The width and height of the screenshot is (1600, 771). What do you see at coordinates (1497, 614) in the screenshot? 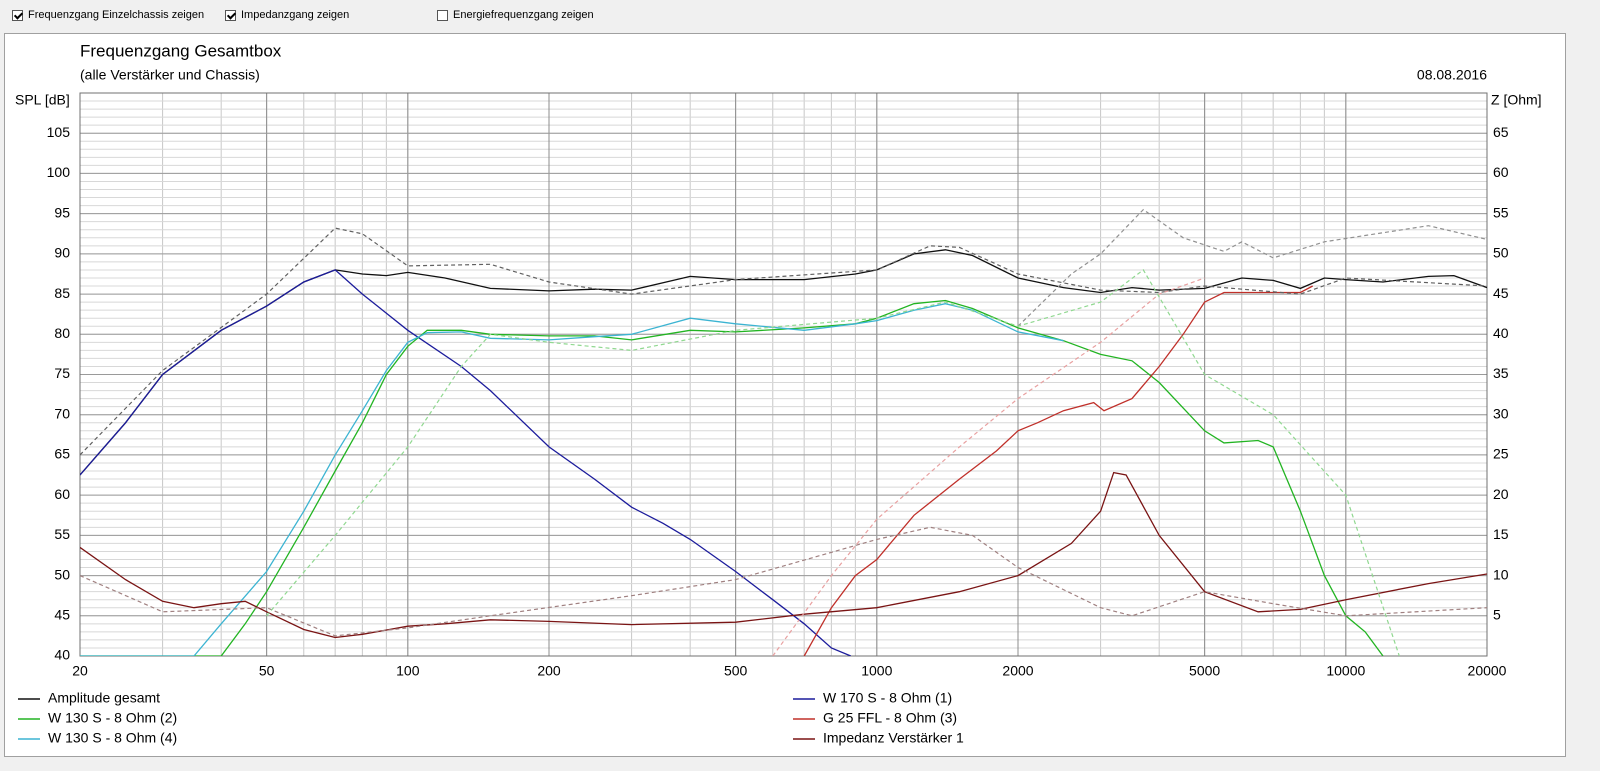
I see `y2-tick-label: 5` at bounding box center [1497, 614].